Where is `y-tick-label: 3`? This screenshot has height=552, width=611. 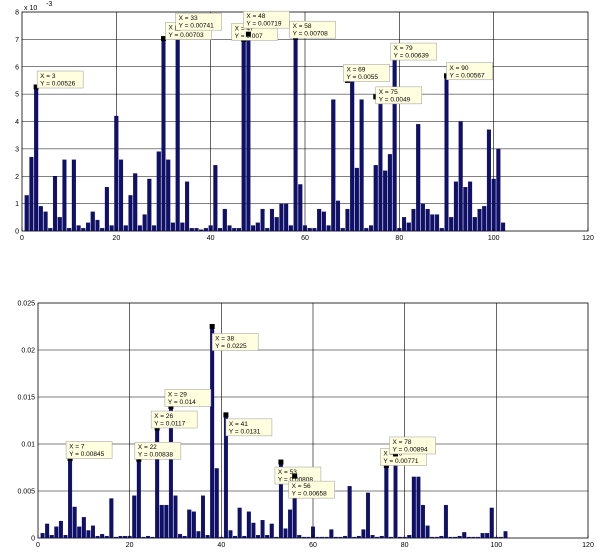
y-tick-label: 3 is located at coordinates (17, 149).